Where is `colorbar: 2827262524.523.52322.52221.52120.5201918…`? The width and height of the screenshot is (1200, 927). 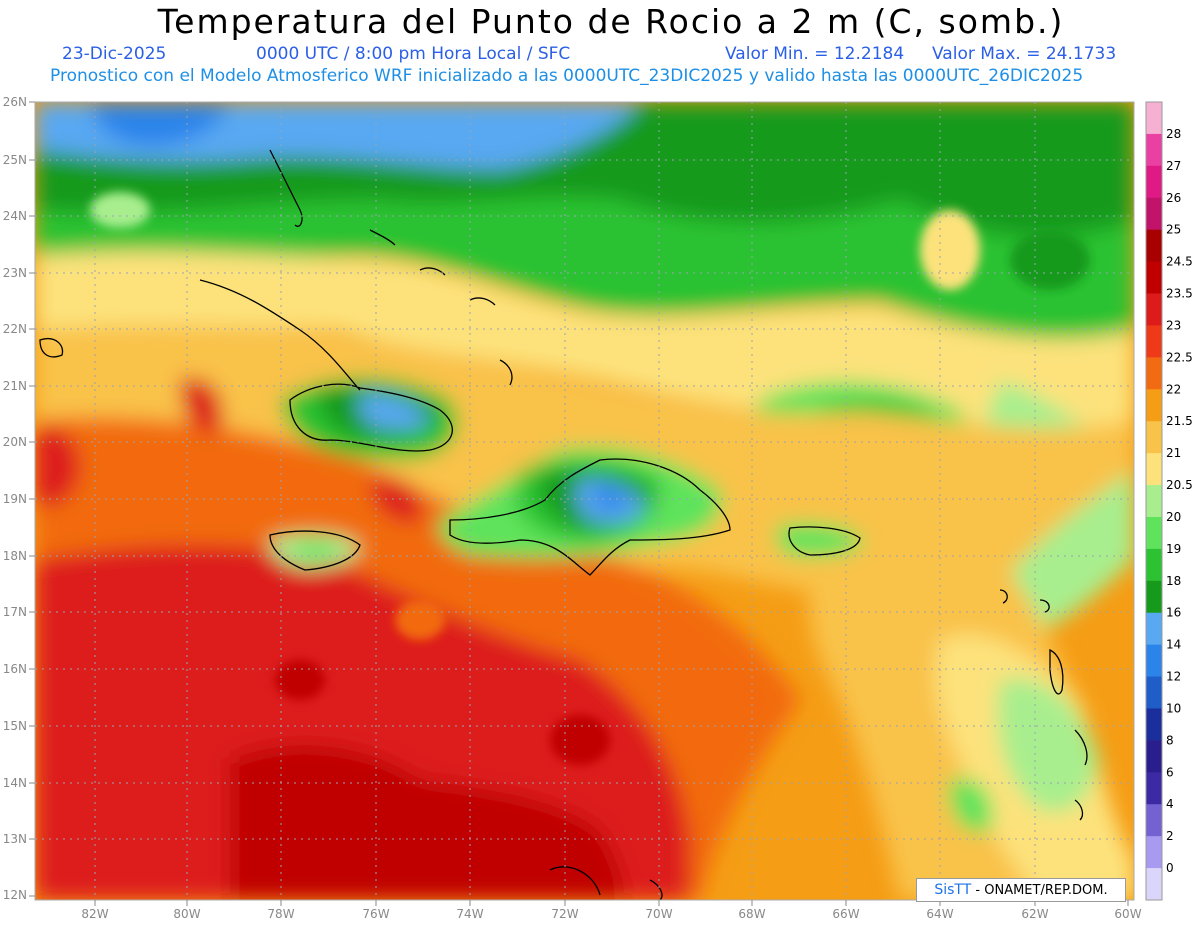
colorbar: 2827262524.523.52322.52221.52120.5201918… is located at coordinates (1169, 501).